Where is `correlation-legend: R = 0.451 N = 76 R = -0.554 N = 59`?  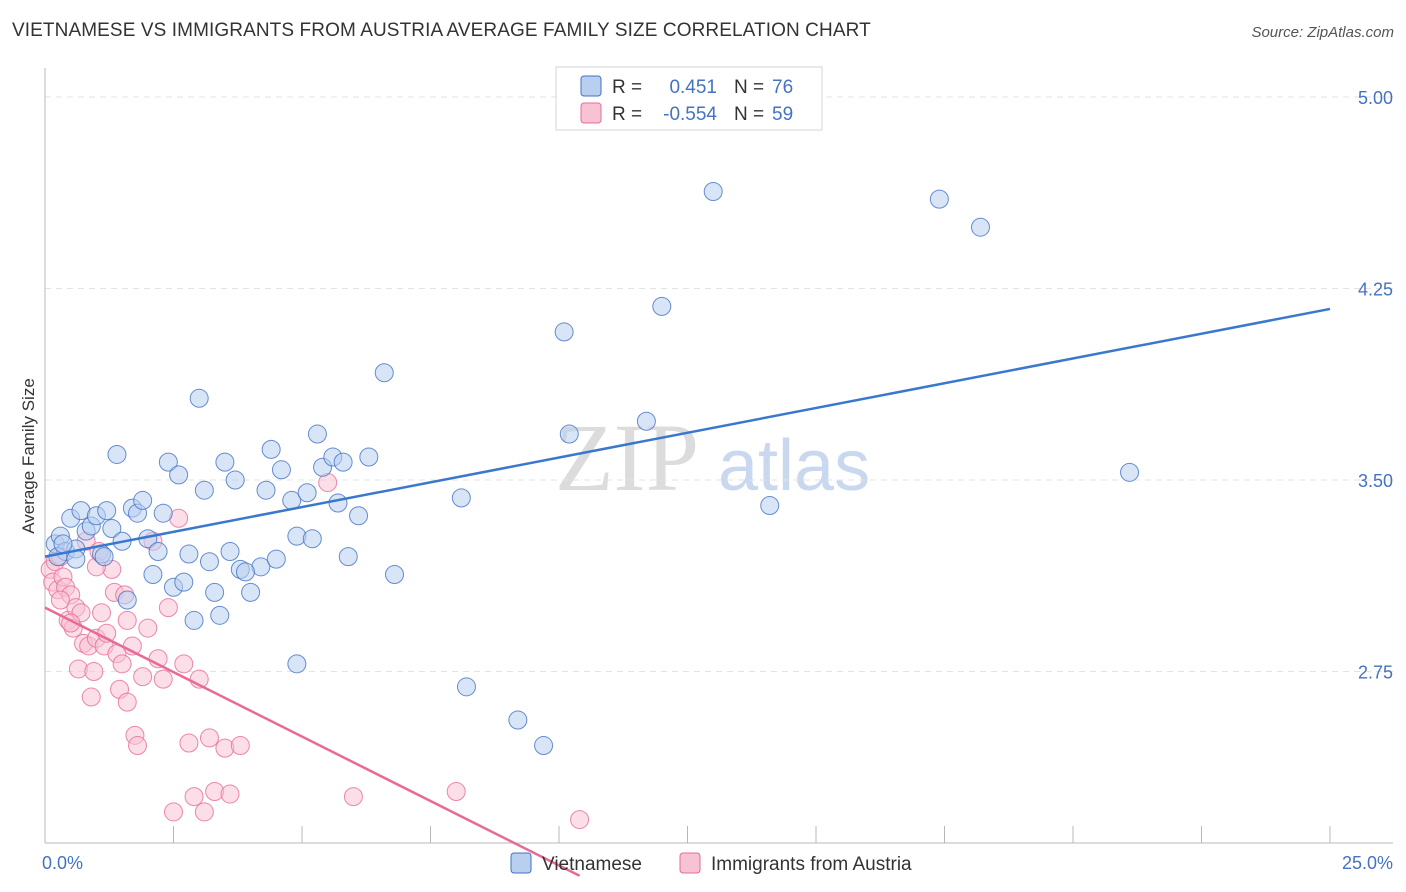
correlation-legend: R = 0.451 N = 76 R = -0.554 N = 59 is located at coordinates (689, 98).